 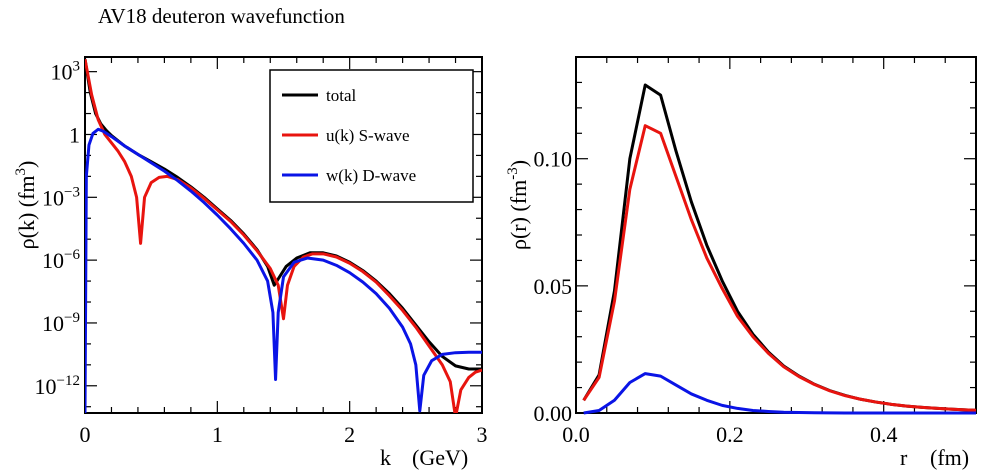 I want to click on right-y-tick-label: 0.00, so click(x=553, y=413).